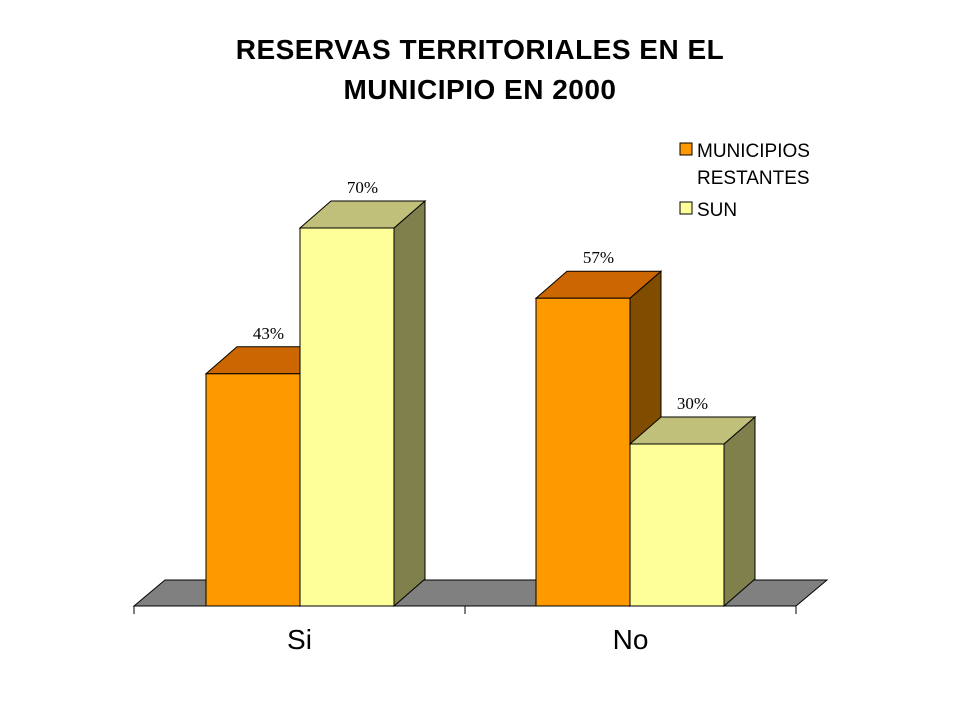  Describe the element at coordinates (299, 639) in the screenshot. I see `x-tick-label: Si` at that location.